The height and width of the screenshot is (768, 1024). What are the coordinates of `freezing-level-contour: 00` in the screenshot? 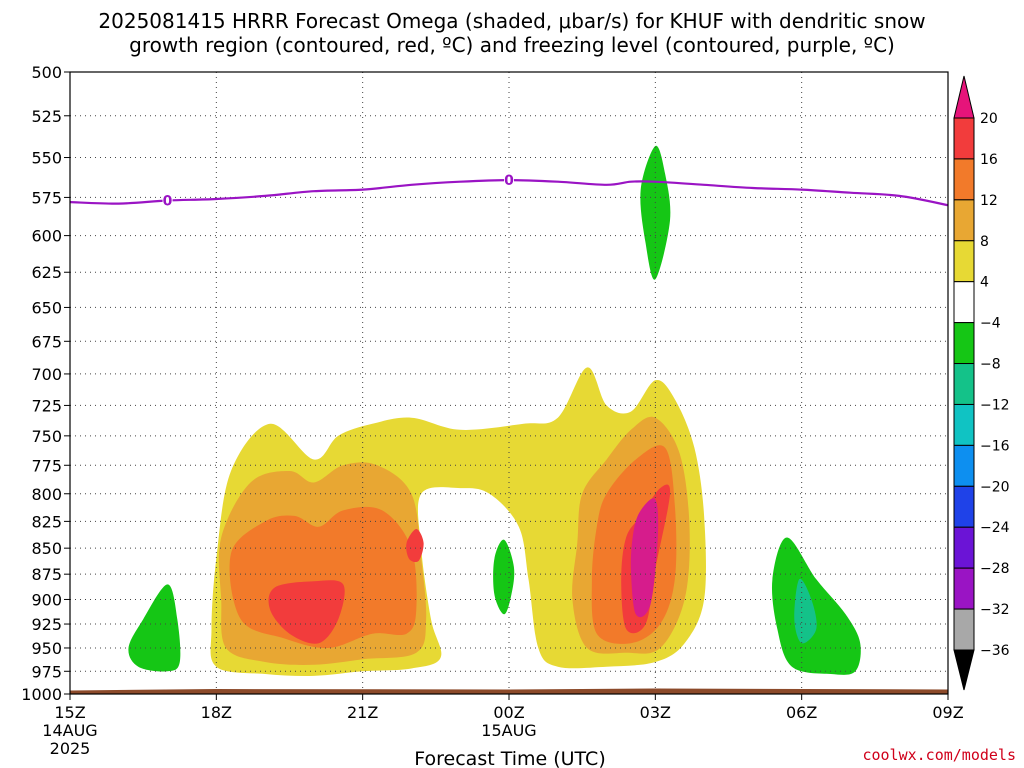 It's located at (509, 191).